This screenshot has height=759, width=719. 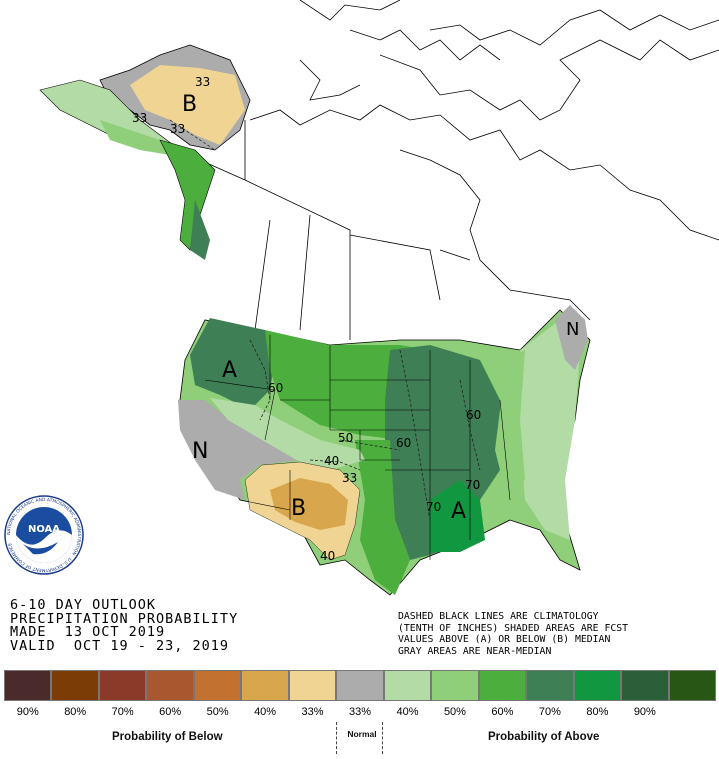 I want to click on legend-label, so click(x=692, y=712).